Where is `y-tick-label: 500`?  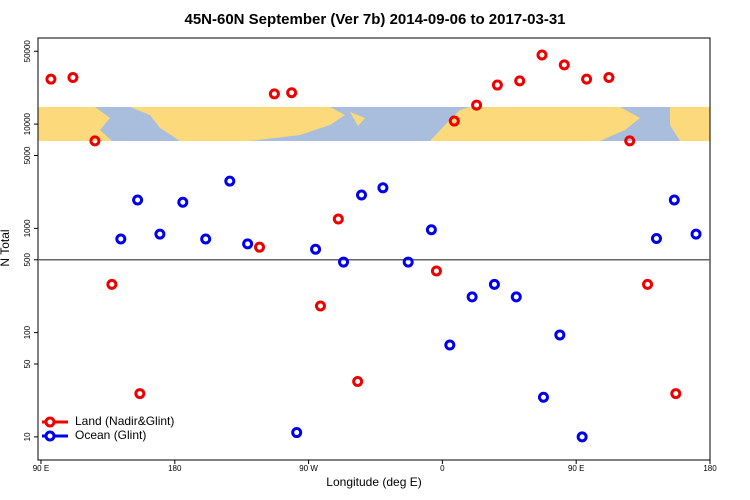
y-tick-label: 500 is located at coordinates (27, 260).